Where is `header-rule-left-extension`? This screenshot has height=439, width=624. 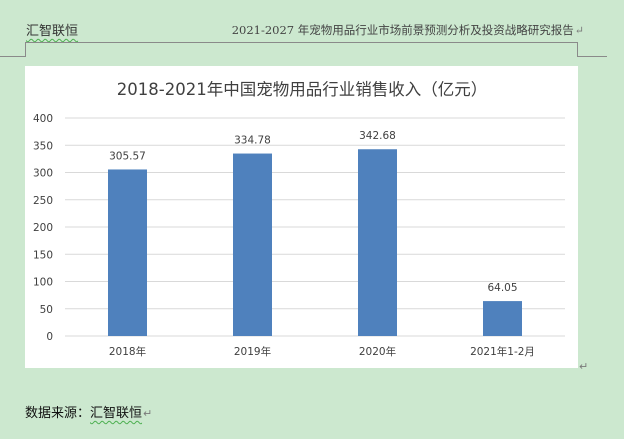 header-rule-left-extension is located at coordinates (13, 56).